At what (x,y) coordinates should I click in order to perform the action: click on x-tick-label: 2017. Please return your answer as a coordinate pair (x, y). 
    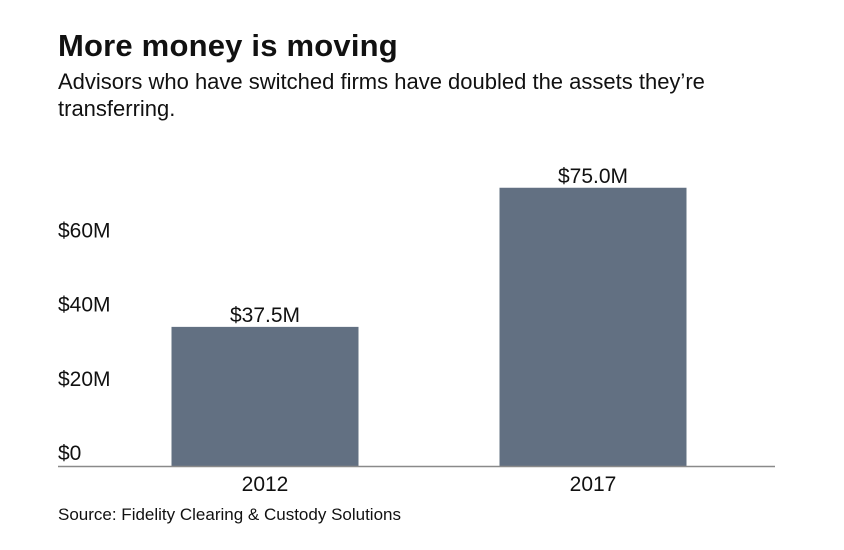
    Looking at the image, I should click on (593, 484).